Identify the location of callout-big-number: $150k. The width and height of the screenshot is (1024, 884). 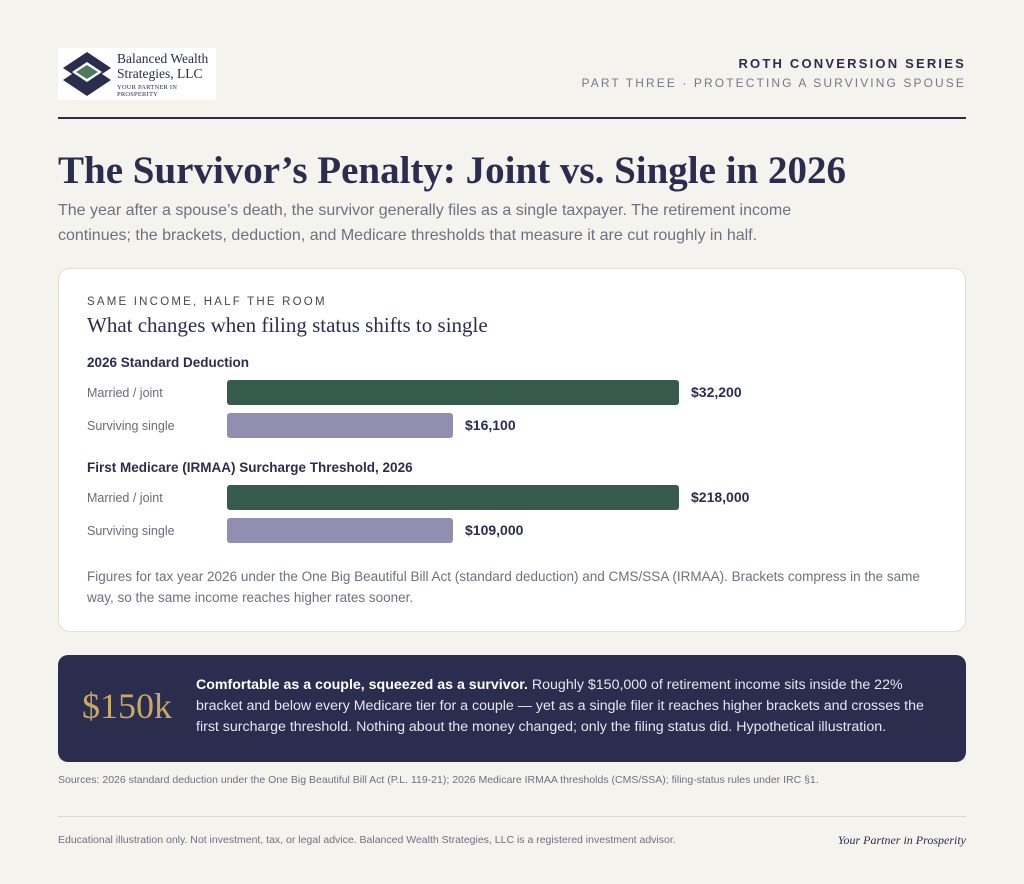
(127, 706).